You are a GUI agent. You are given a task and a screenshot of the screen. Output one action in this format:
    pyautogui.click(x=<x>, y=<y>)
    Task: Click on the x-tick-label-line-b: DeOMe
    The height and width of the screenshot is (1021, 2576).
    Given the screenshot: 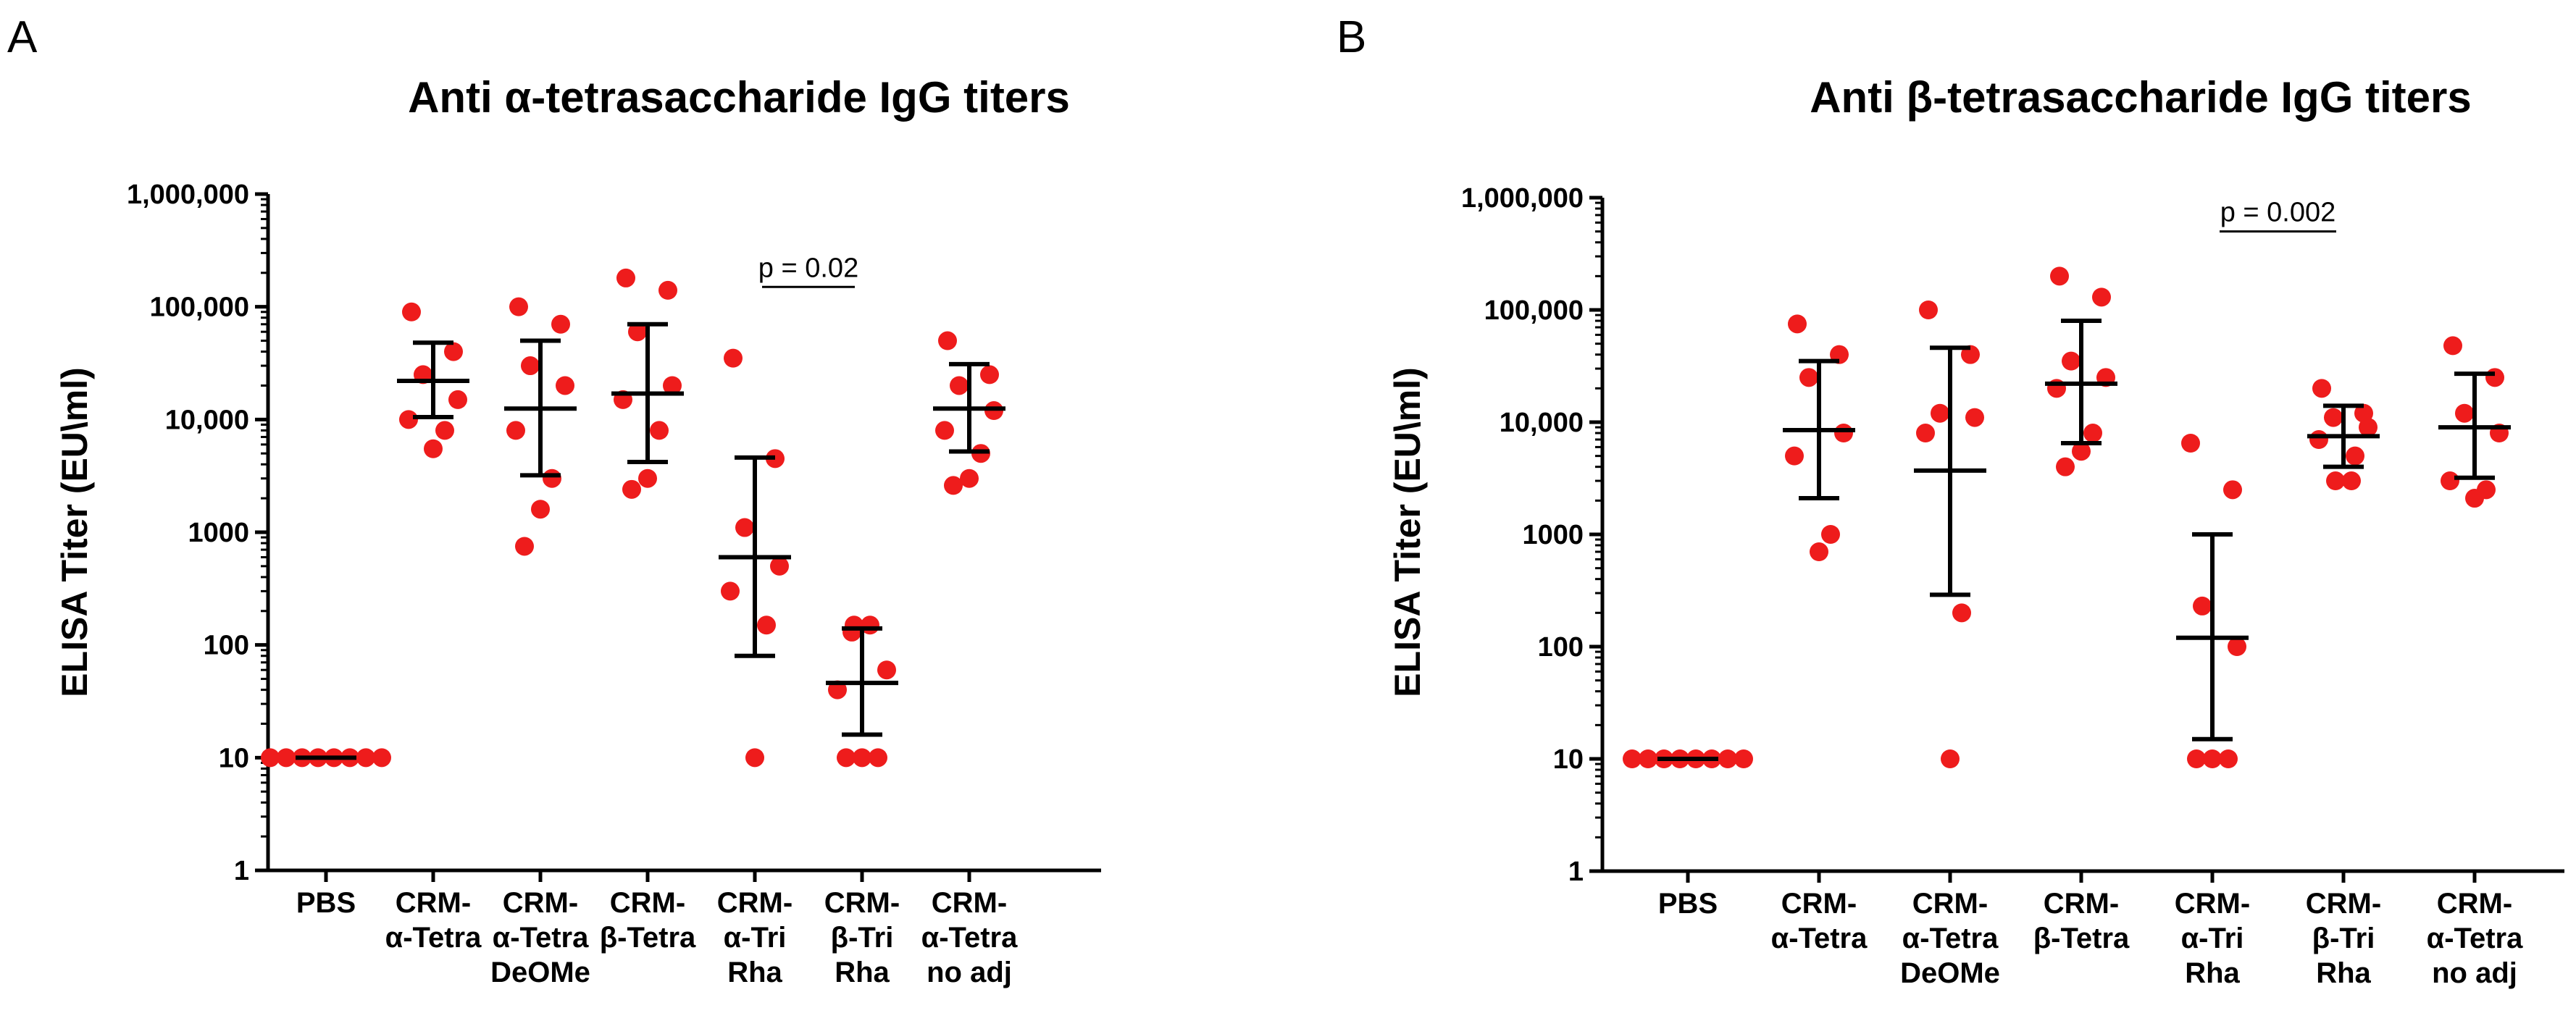 What is the action you would take?
    pyautogui.click(x=1950, y=973)
    